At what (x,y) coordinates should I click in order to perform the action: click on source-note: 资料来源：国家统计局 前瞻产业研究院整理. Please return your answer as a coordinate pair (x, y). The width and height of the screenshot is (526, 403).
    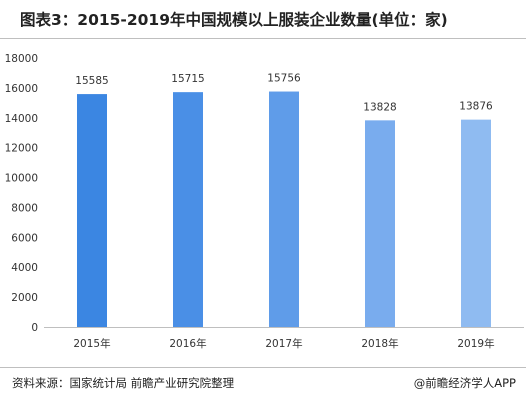
    Looking at the image, I should click on (123, 383).